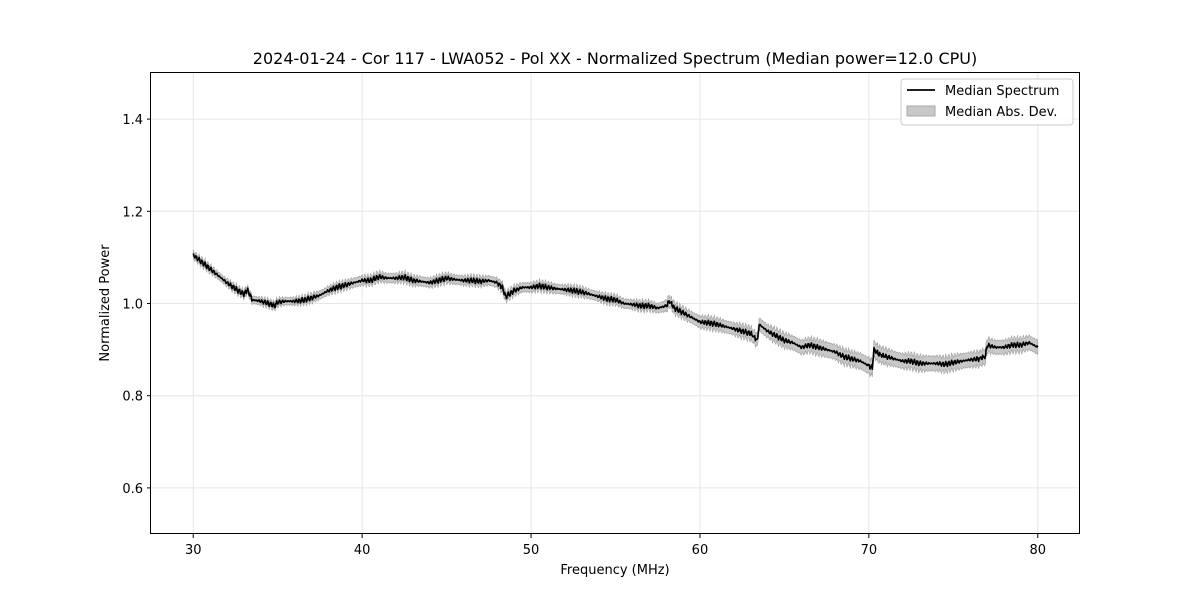 The width and height of the screenshot is (1200, 600). I want to click on x-tick-label: 80, so click(1037, 550).